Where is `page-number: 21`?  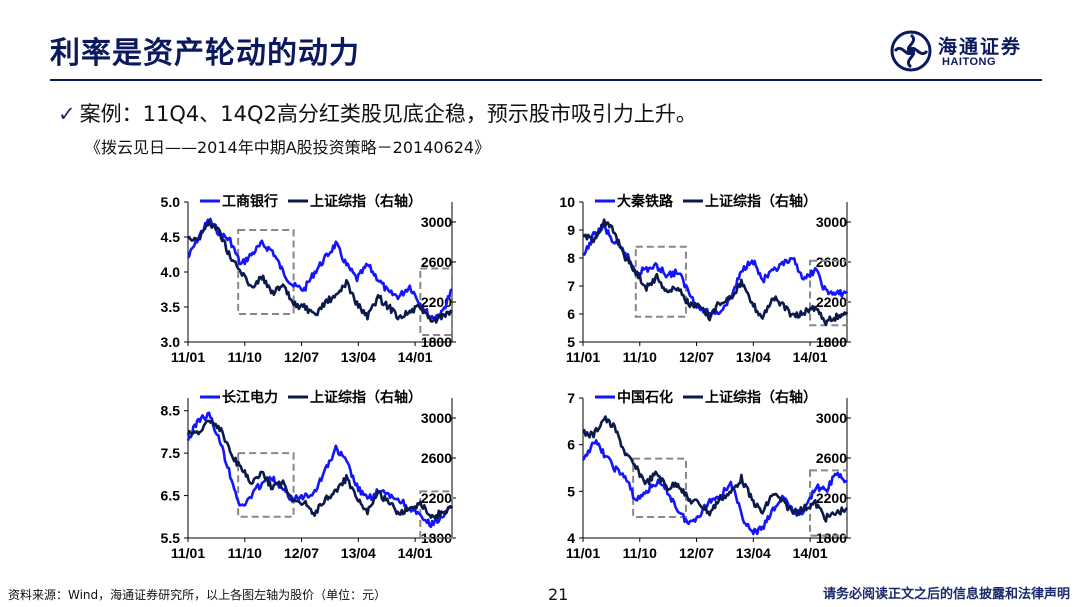 page-number: 21 is located at coordinates (558, 594).